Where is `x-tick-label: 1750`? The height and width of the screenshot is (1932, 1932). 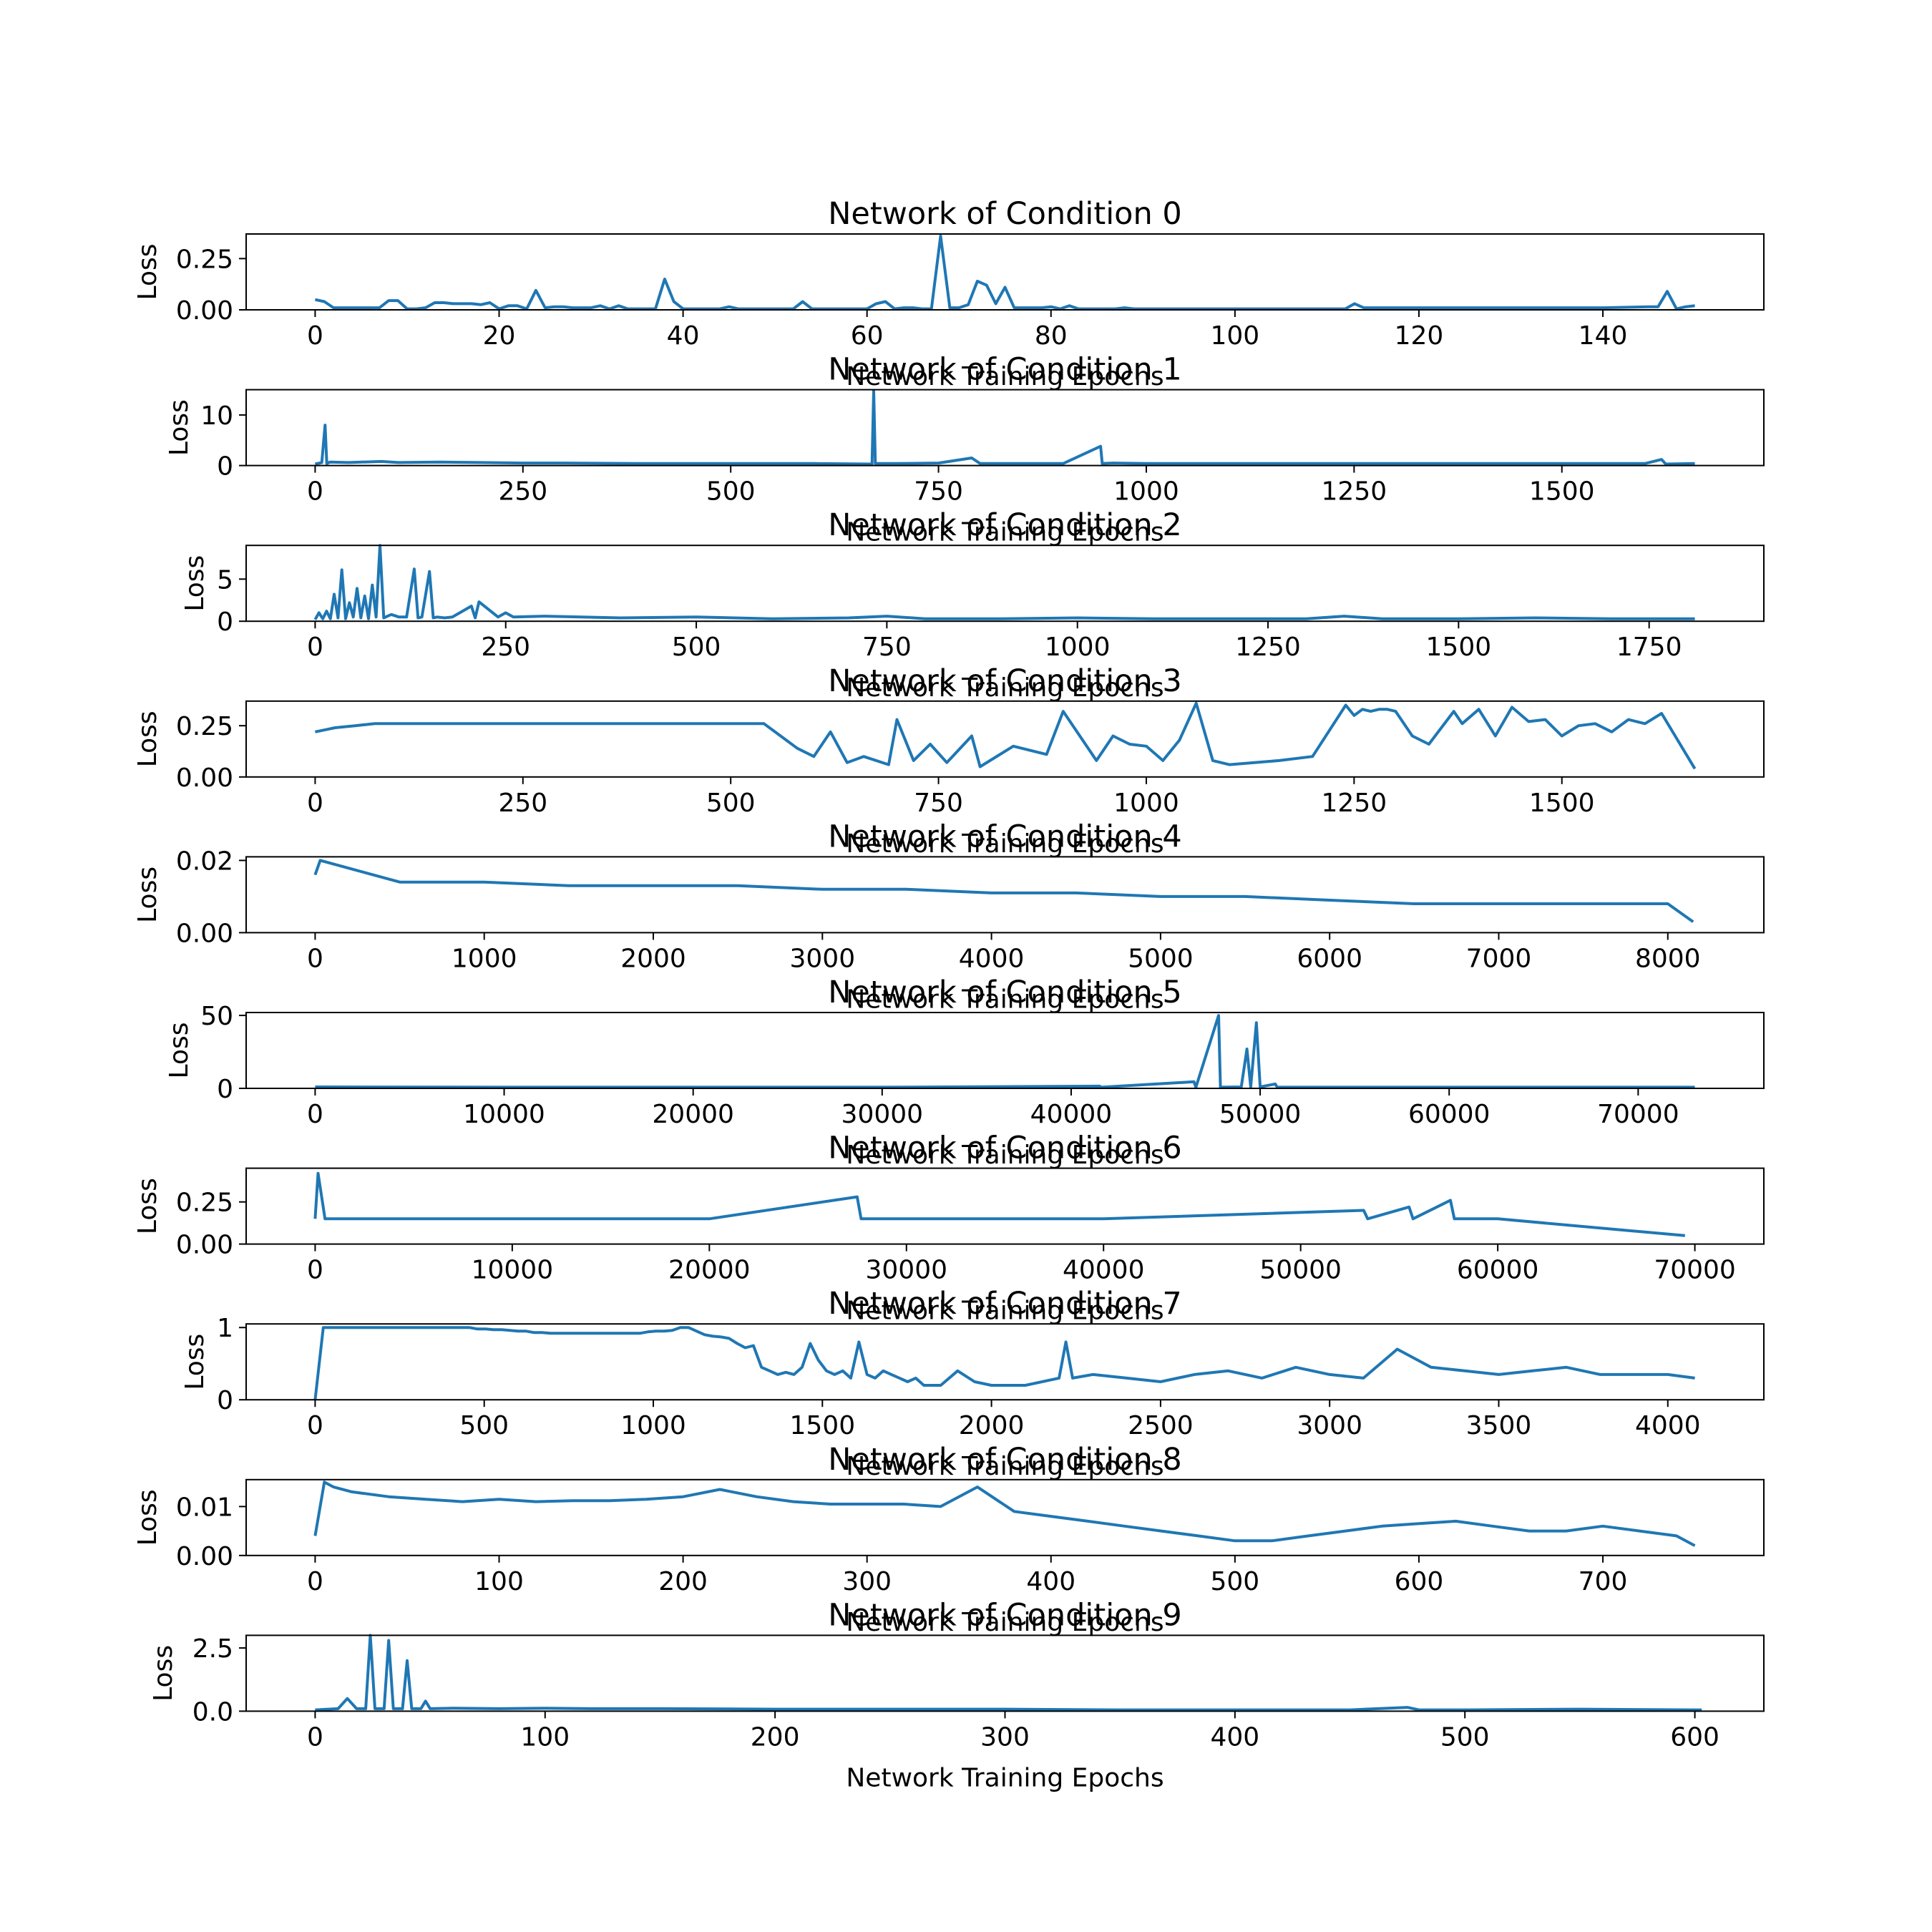 x-tick-label: 1750 is located at coordinates (1649, 647).